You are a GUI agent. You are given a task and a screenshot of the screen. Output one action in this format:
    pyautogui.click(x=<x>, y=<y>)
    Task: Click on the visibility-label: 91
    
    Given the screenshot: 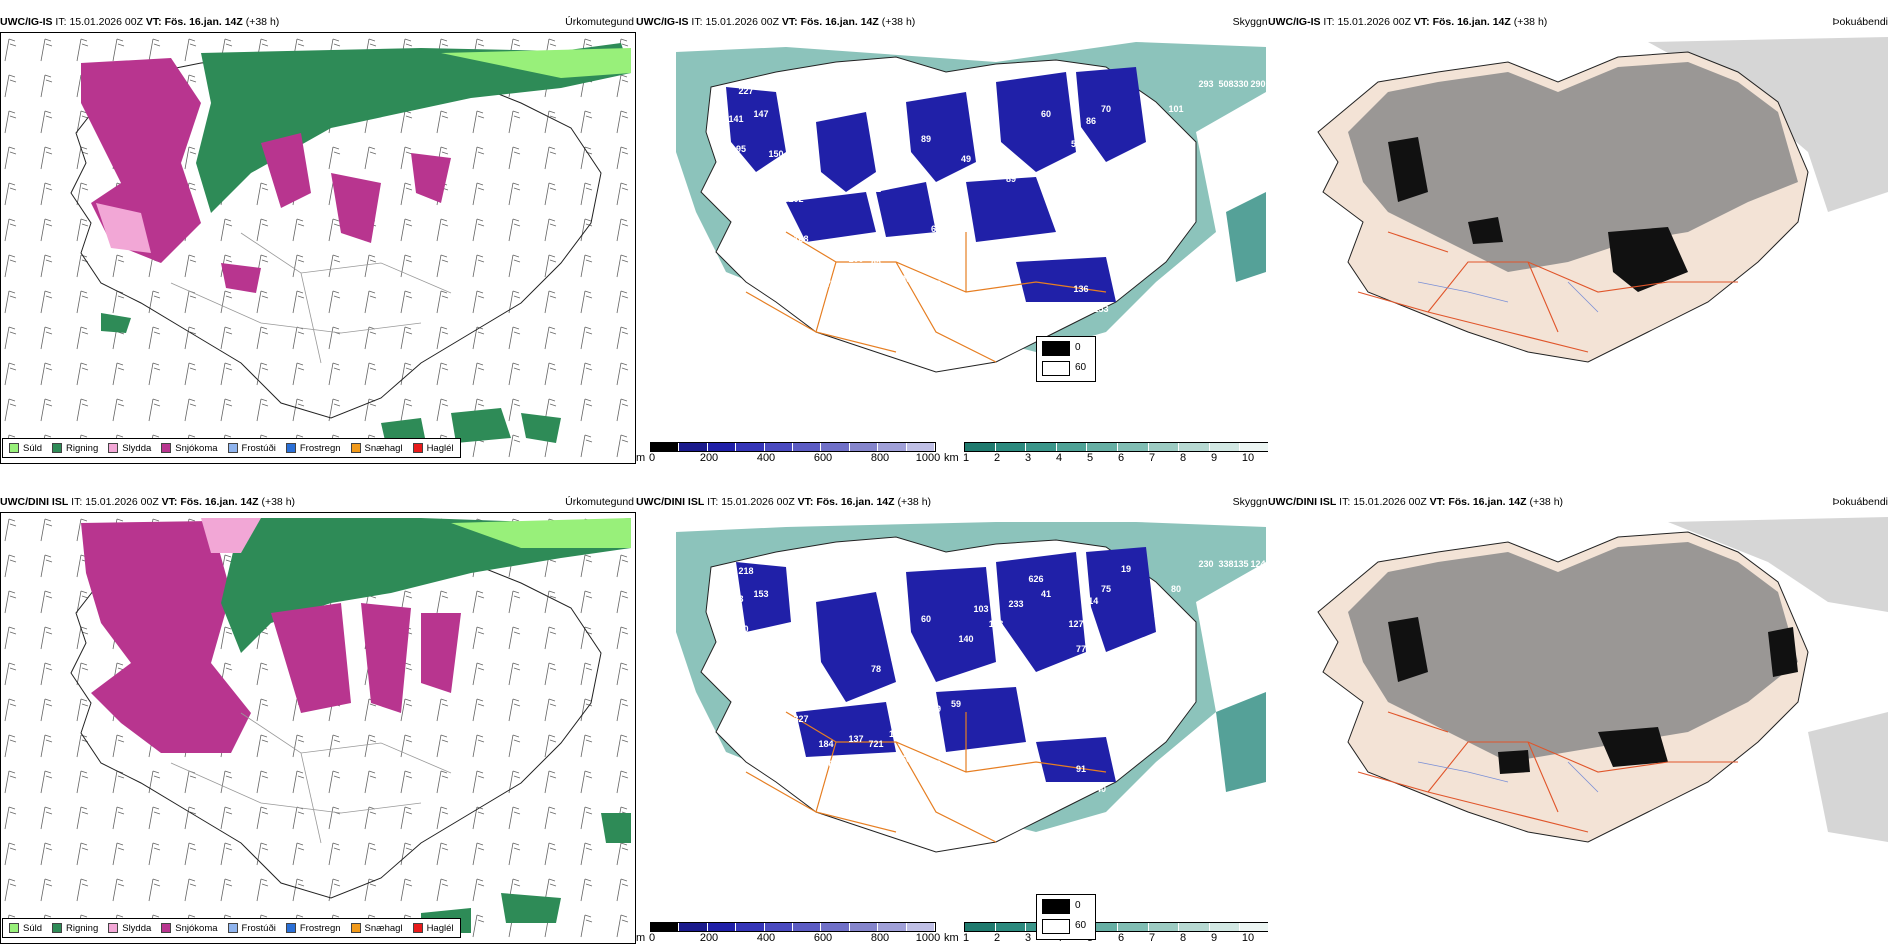 What is the action you would take?
    pyautogui.click(x=1141, y=204)
    